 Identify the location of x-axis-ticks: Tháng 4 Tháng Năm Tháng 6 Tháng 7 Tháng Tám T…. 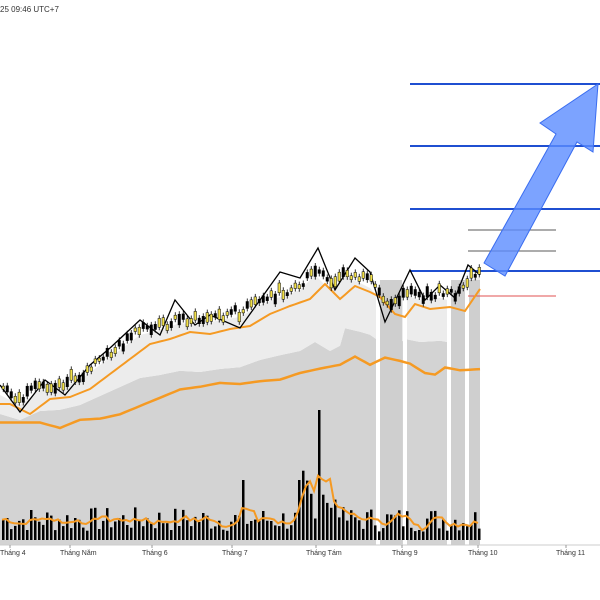
(292, 551).